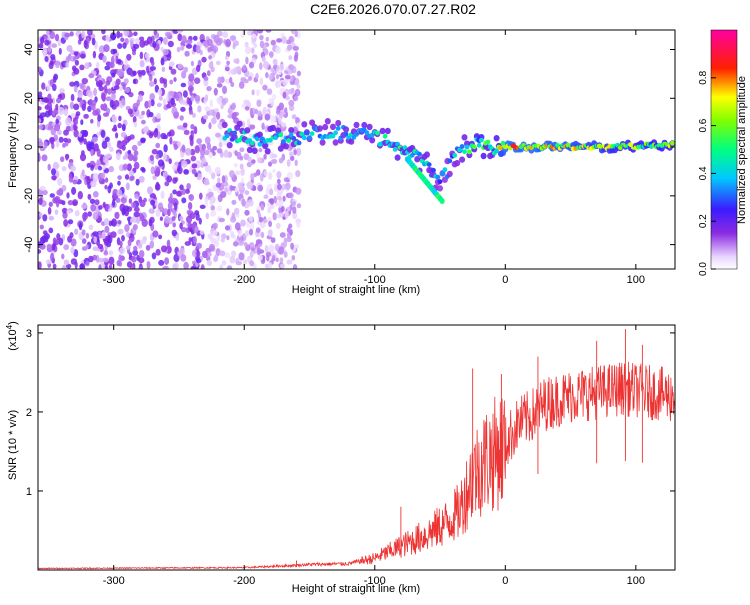 The width and height of the screenshot is (750, 605). Describe the element at coordinates (707, 173) in the screenshot. I see `colorbar-ticks: 0.0 0.2 0.4 0.6 0.8` at that location.